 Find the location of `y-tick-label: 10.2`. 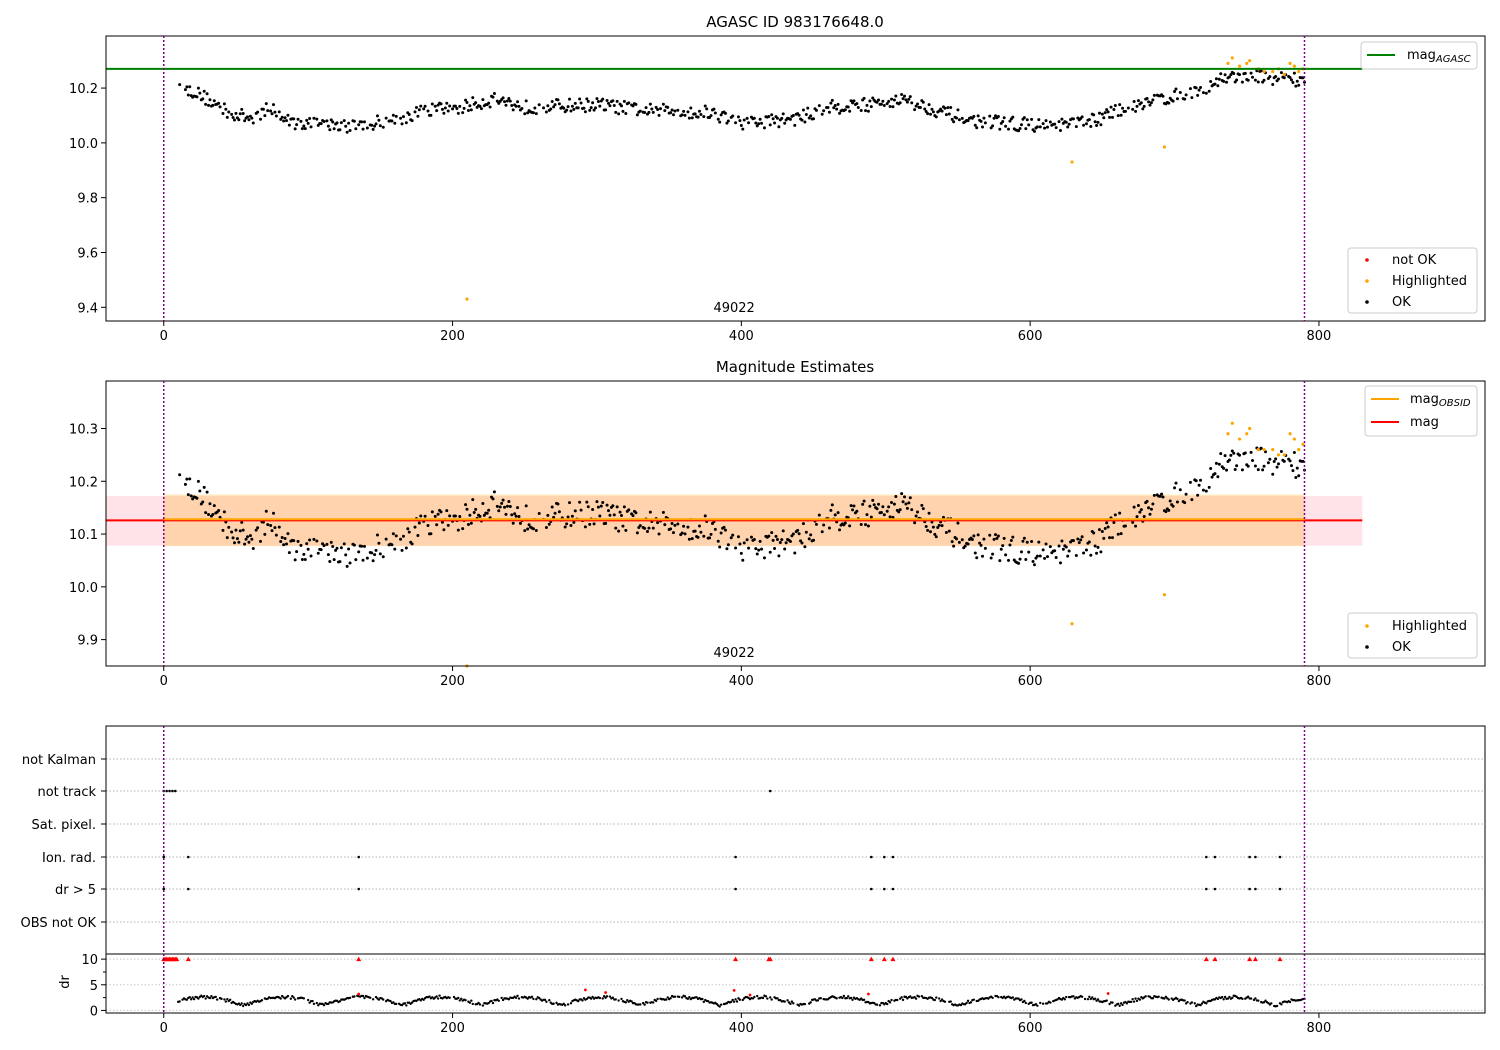

y-tick-label: 10.2 is located at coordinates (83, 482).